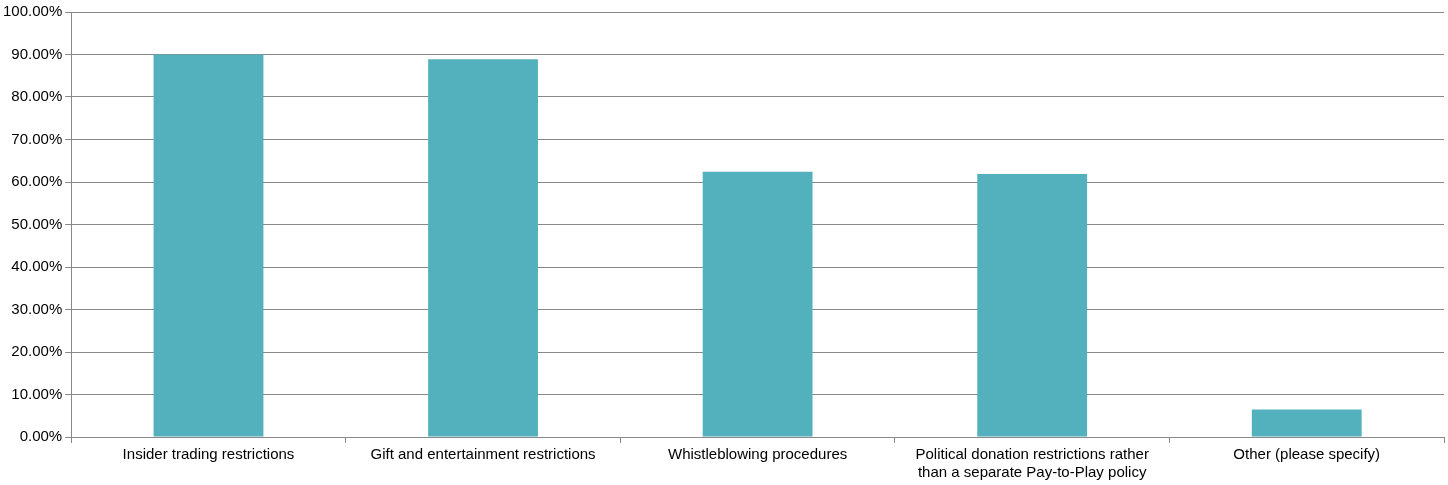  I want to click on y-tick-label: 80.00%, so click(37, 96).